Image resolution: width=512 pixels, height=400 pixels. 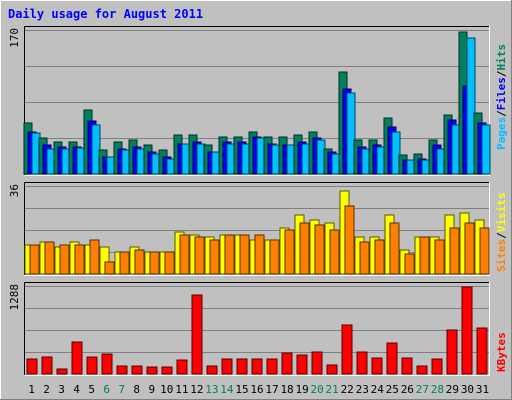 I want to click on day-label-26: 26, so click(x=407, y=389).